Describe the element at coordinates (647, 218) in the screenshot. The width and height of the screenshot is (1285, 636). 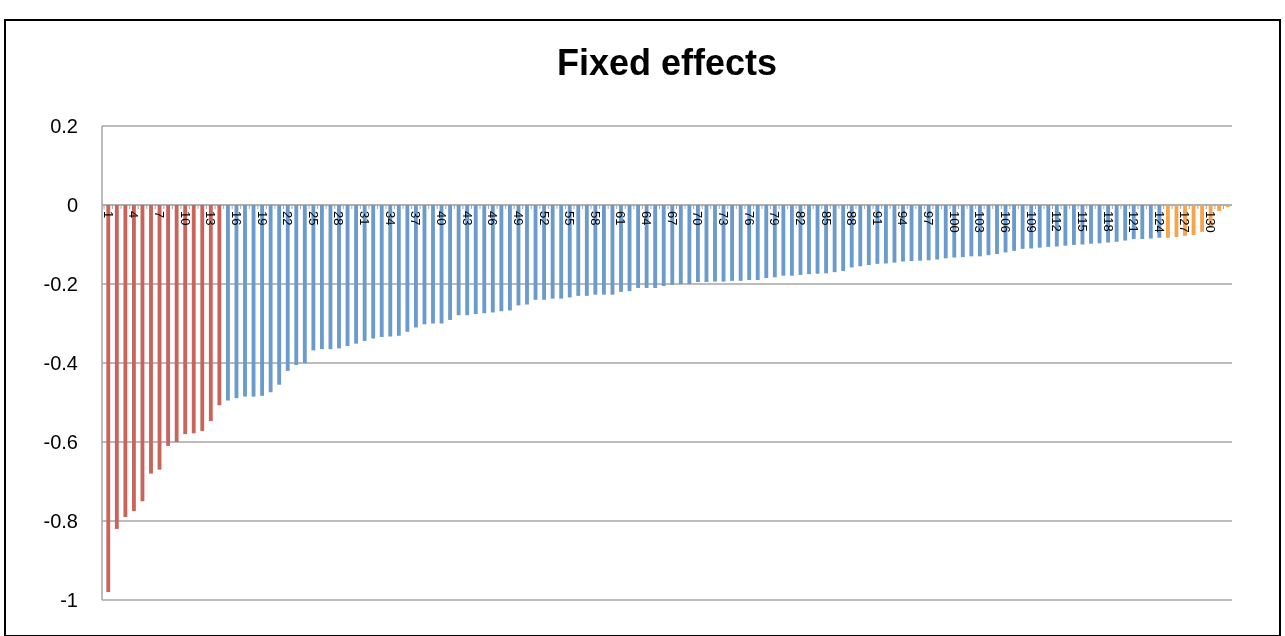
I see `x-tick-label: 64` at that location.